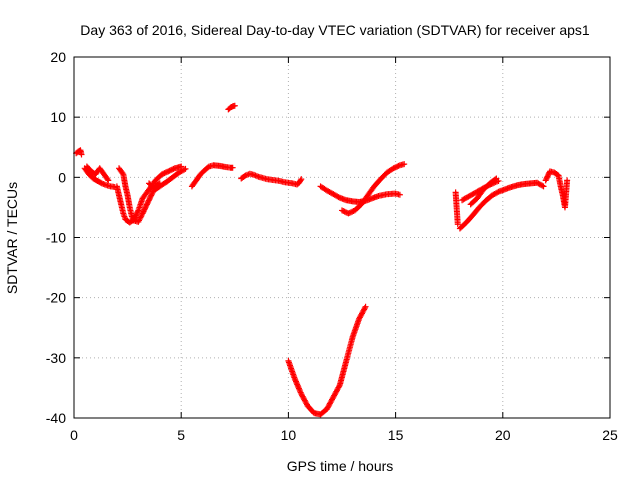  Describe the element at coordinates (58, 117) in the screenshot. I see `y-tick-label: 10` at that location.